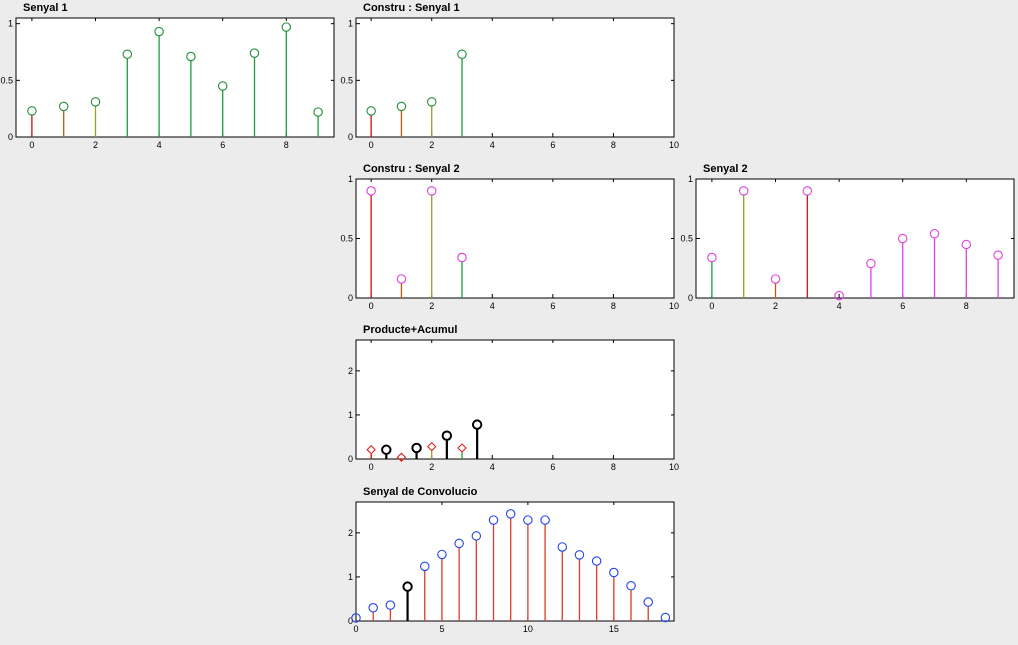 Image resolution: width=1018 pixels, height=645 pixels. I want to click on plot-senyal2: 0 2 4 6 8 0 0.5 1, so click(847, 243).